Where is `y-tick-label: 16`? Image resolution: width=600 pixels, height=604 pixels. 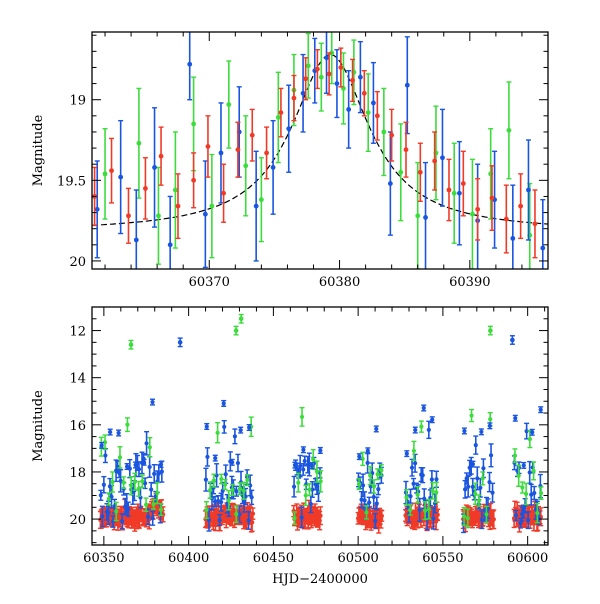 y-tick-label: 16 is located at coordinates (77, 426).